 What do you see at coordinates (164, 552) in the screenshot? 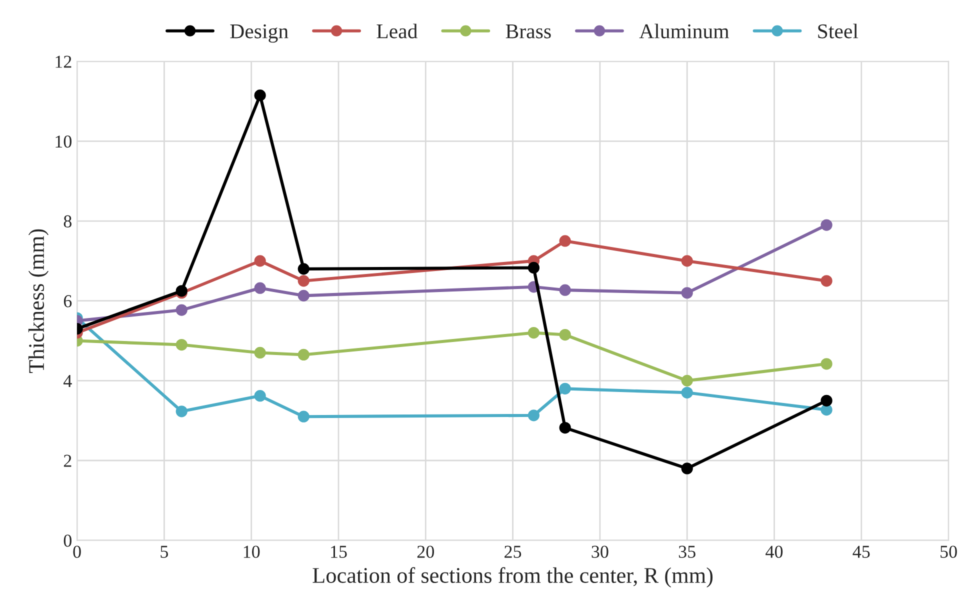
I see `x-tick-label: 5` at bounding box center [164, 552].